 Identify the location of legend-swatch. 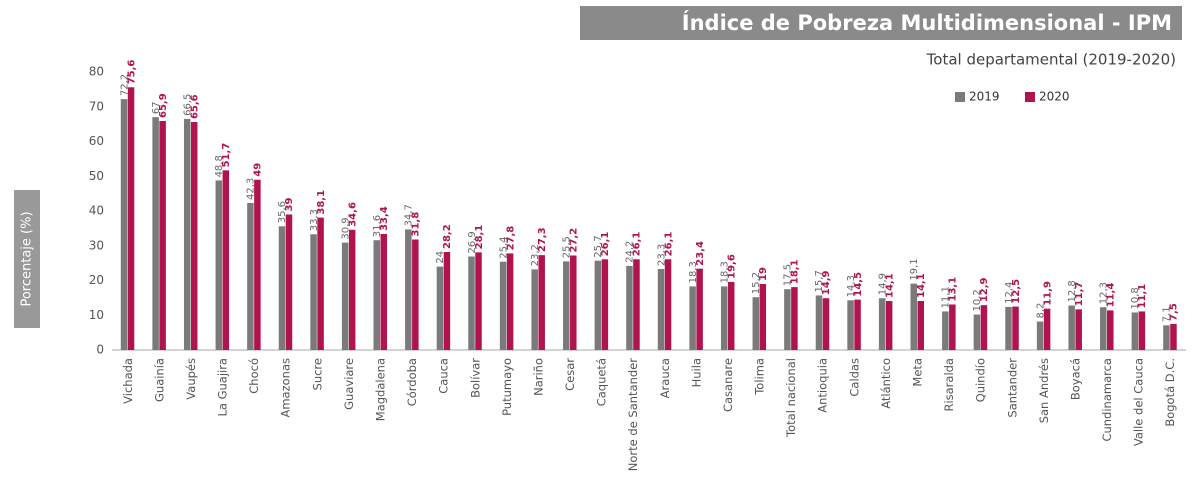
(960, 97).